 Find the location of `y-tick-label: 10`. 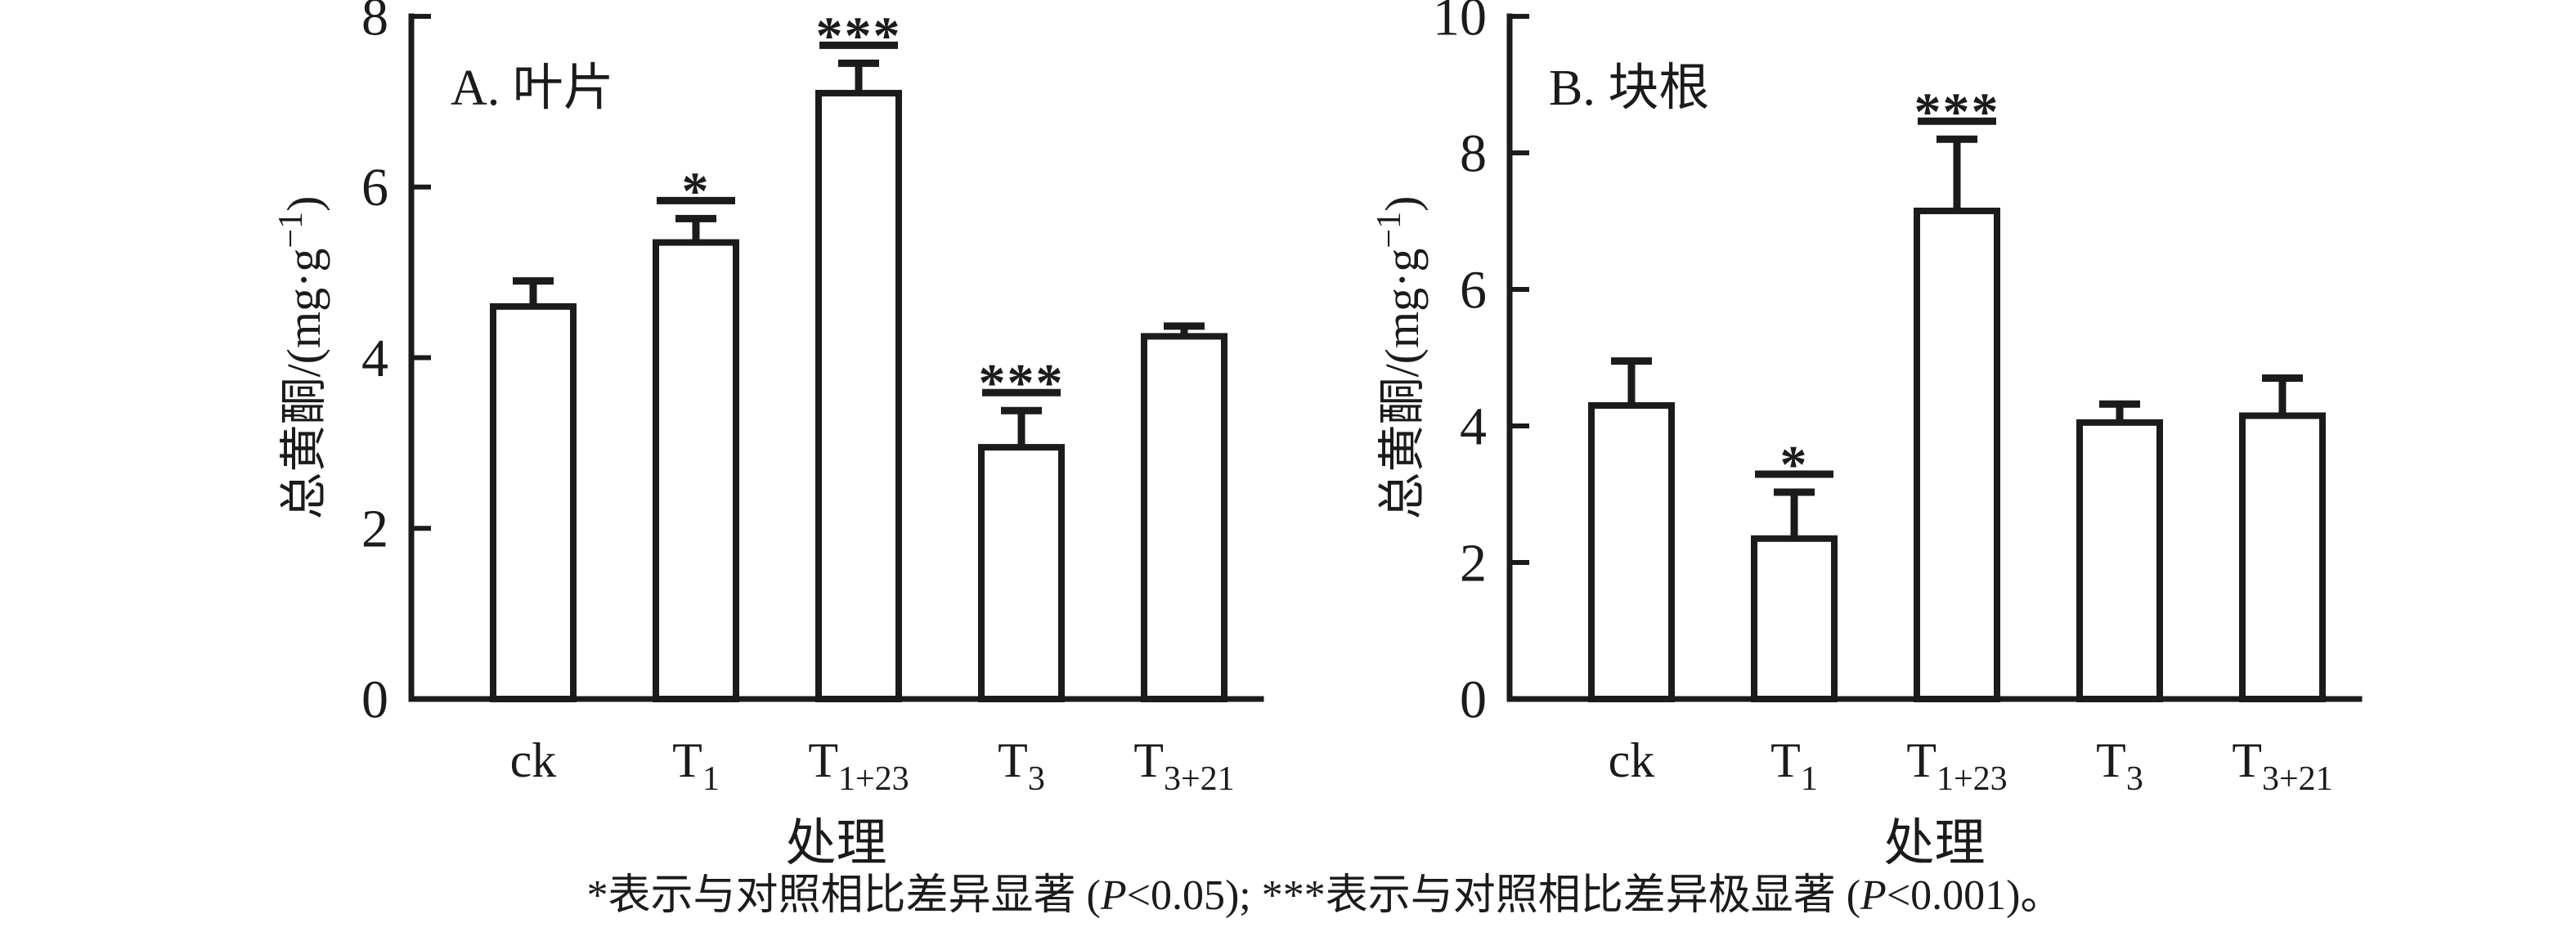

y-tick-label: 10 is located at coordinates (1460, 23).